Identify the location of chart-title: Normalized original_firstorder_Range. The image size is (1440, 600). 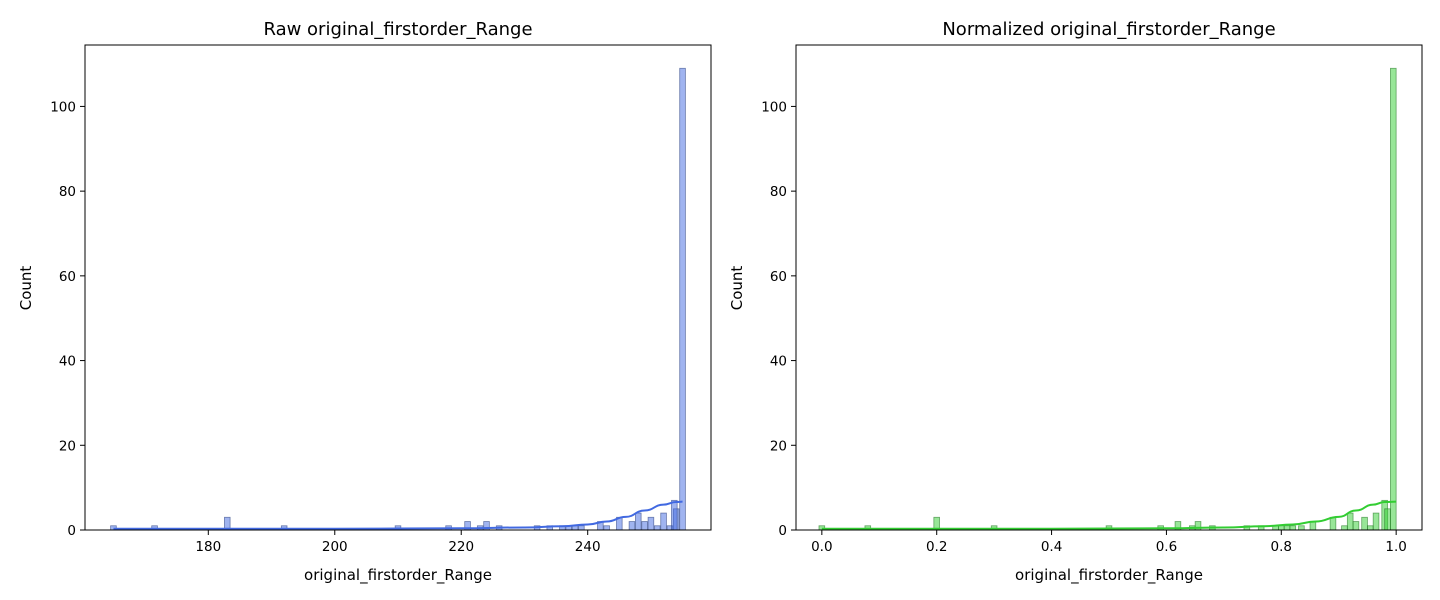
(1108, 29).